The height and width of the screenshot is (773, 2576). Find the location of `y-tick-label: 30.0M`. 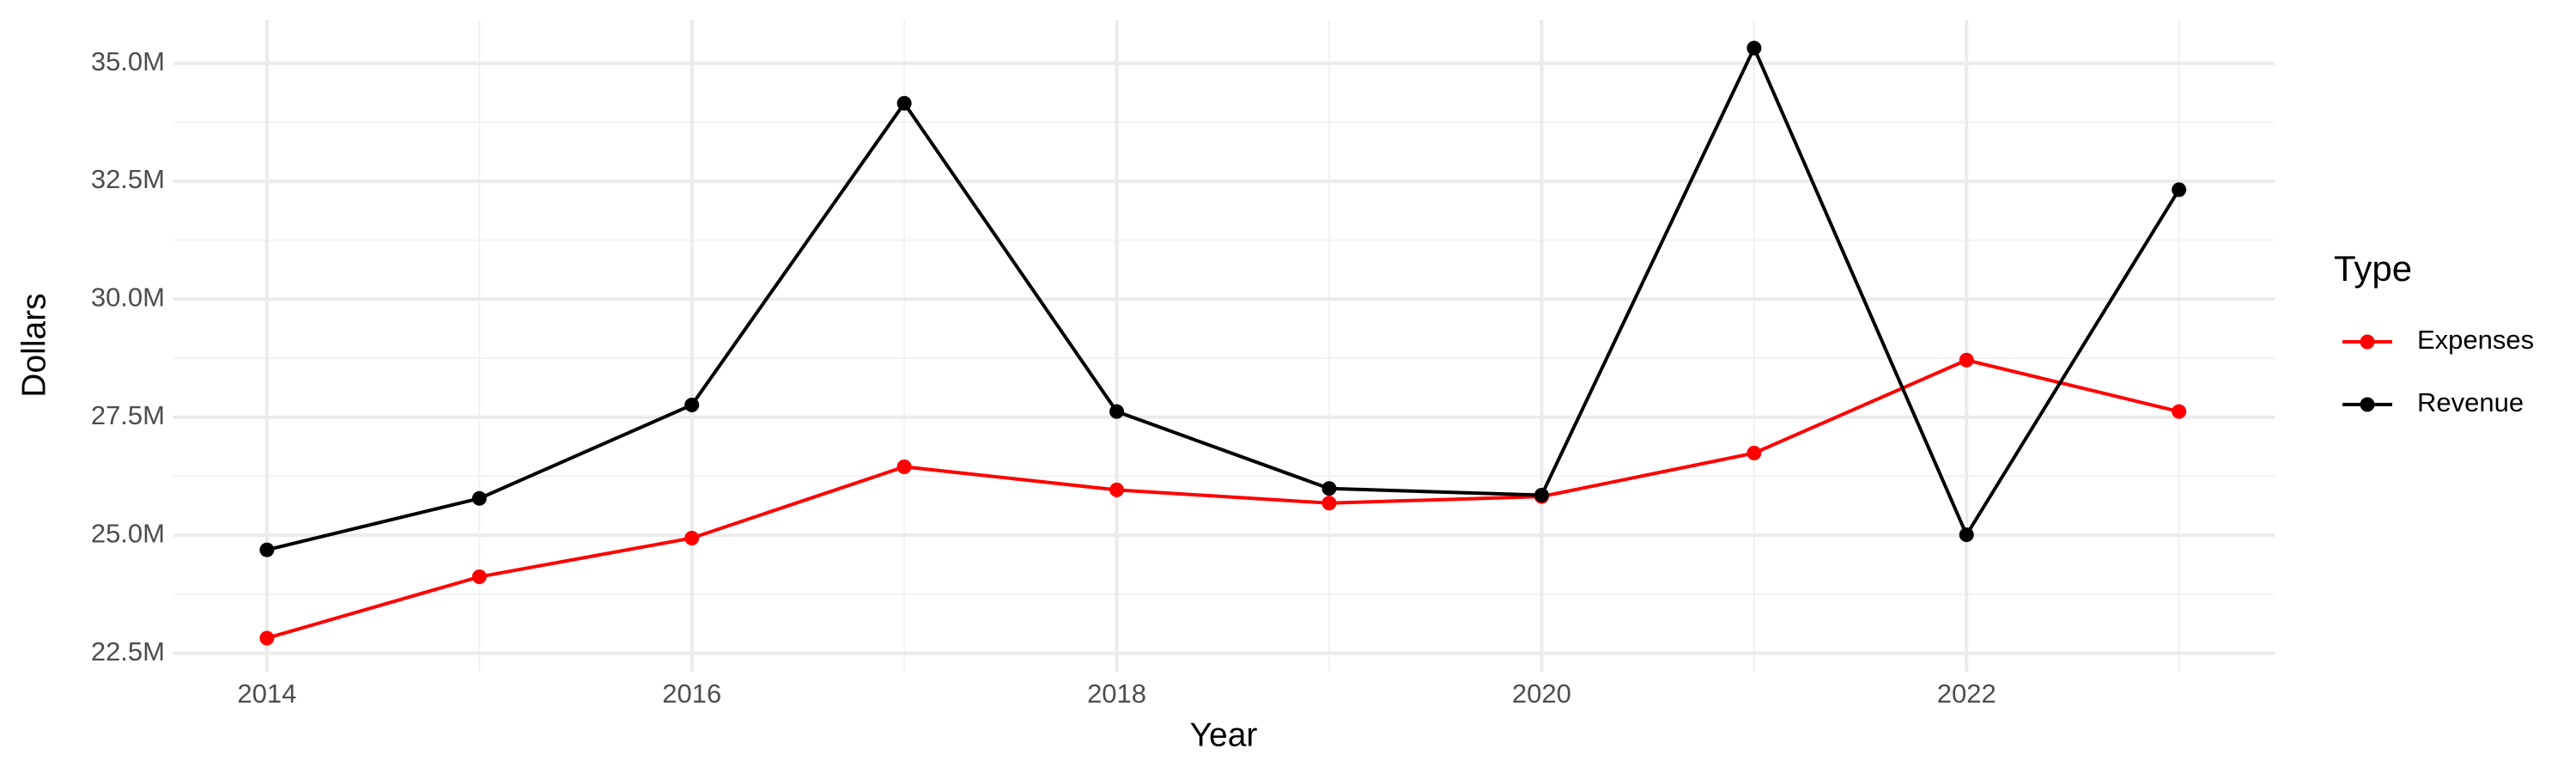

y-tick-label: 30.0M is located at coordinates (128, 298).